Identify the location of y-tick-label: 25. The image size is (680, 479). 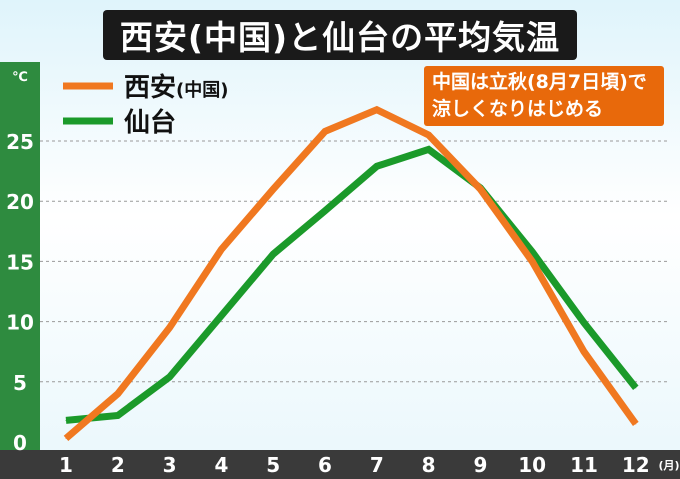
(20, 142).